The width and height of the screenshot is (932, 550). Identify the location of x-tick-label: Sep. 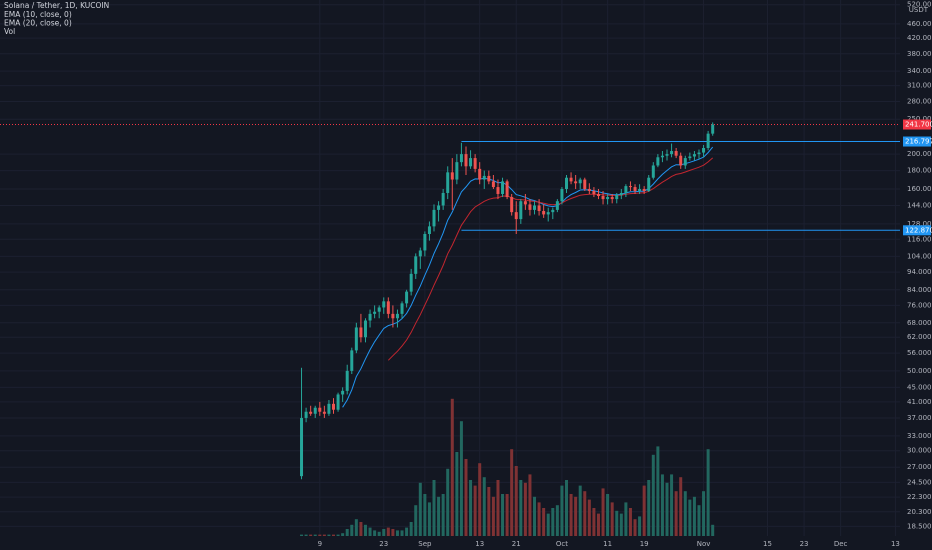
(425, 544).